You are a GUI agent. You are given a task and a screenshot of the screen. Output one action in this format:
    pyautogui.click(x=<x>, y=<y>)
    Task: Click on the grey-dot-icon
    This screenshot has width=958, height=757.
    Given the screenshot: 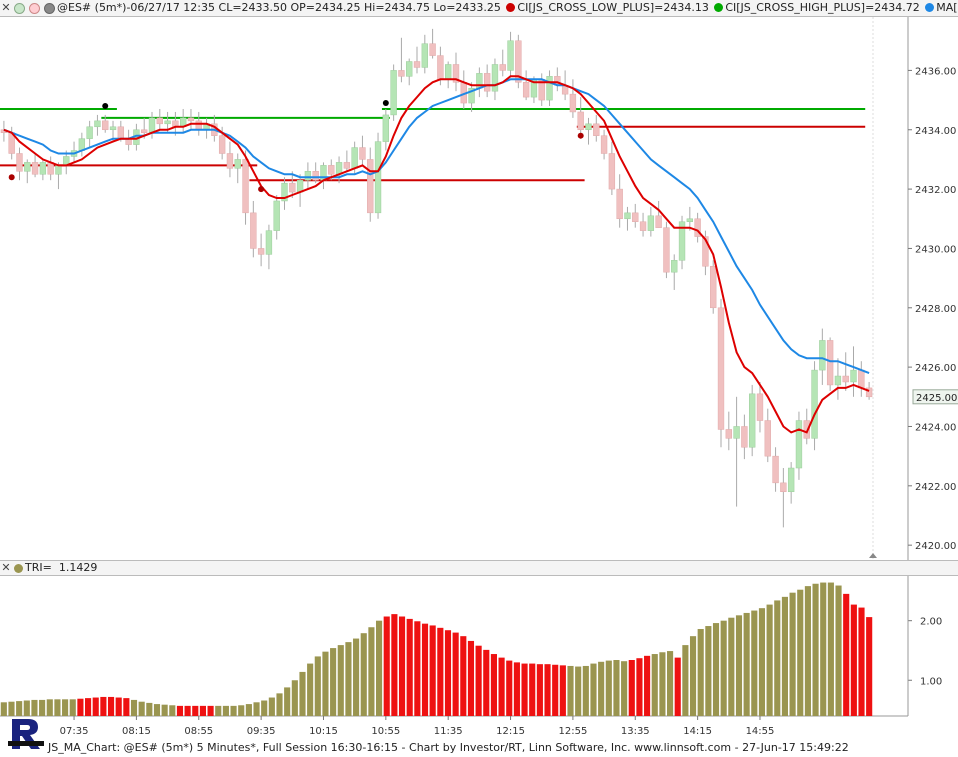 What is the action you would take?
    pyautogui.click(x=49, y=8)
    